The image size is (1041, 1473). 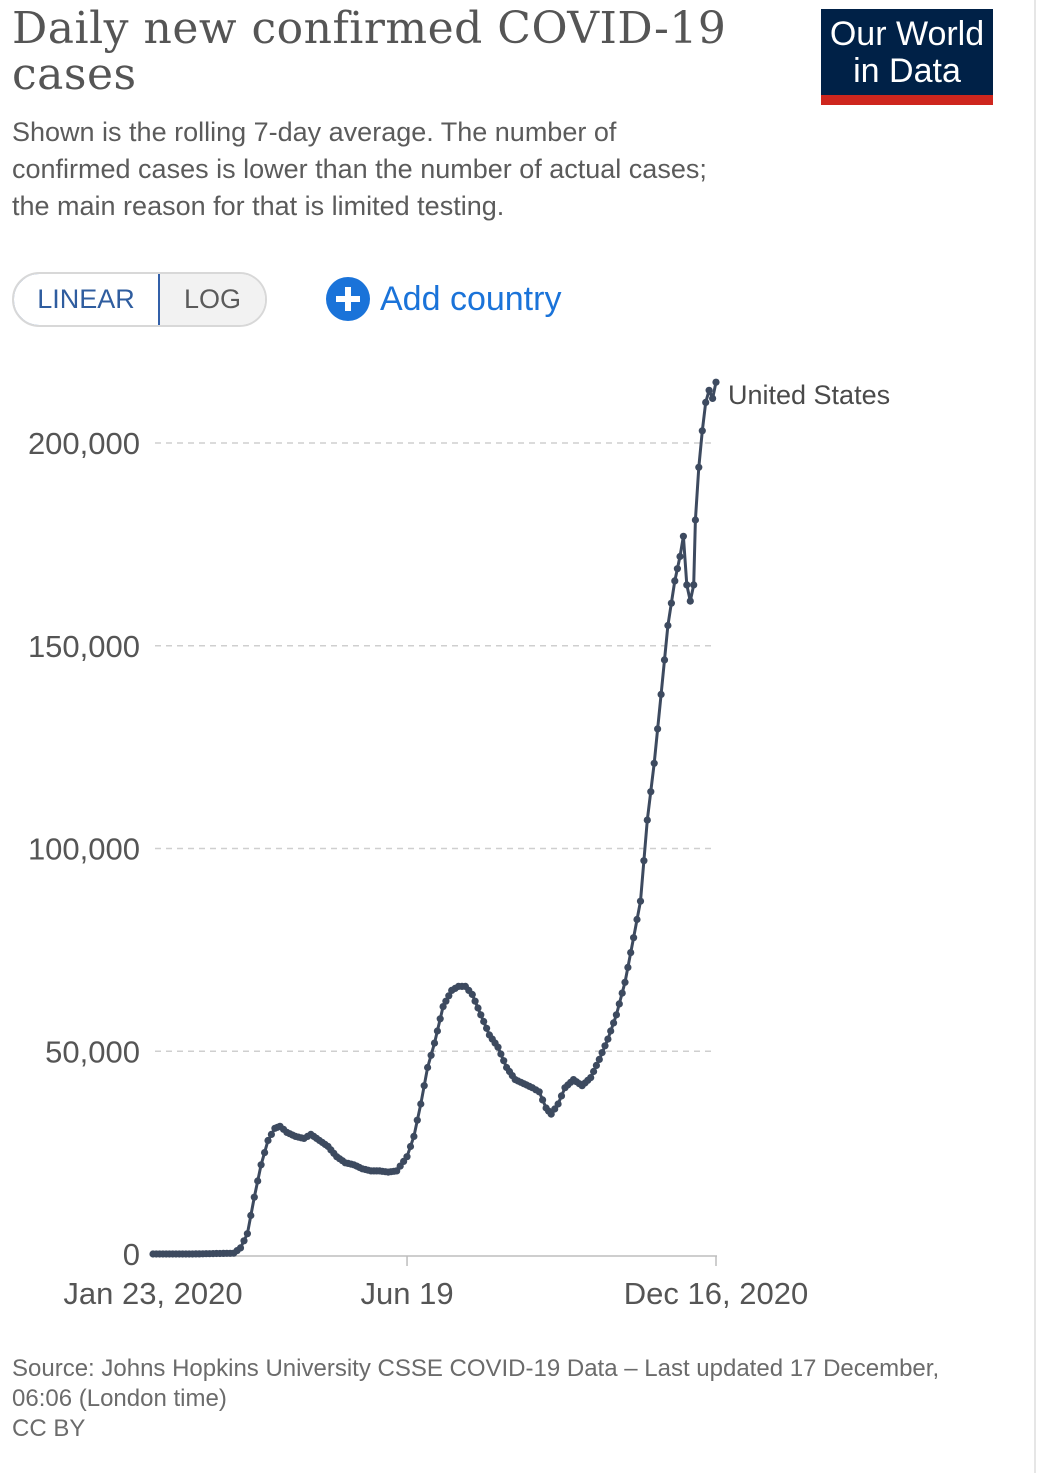 What do you see at coordinates (84, 443) in the screenshot?
I see `y-tick-label: 200,000` at bounding box center [84, 443].